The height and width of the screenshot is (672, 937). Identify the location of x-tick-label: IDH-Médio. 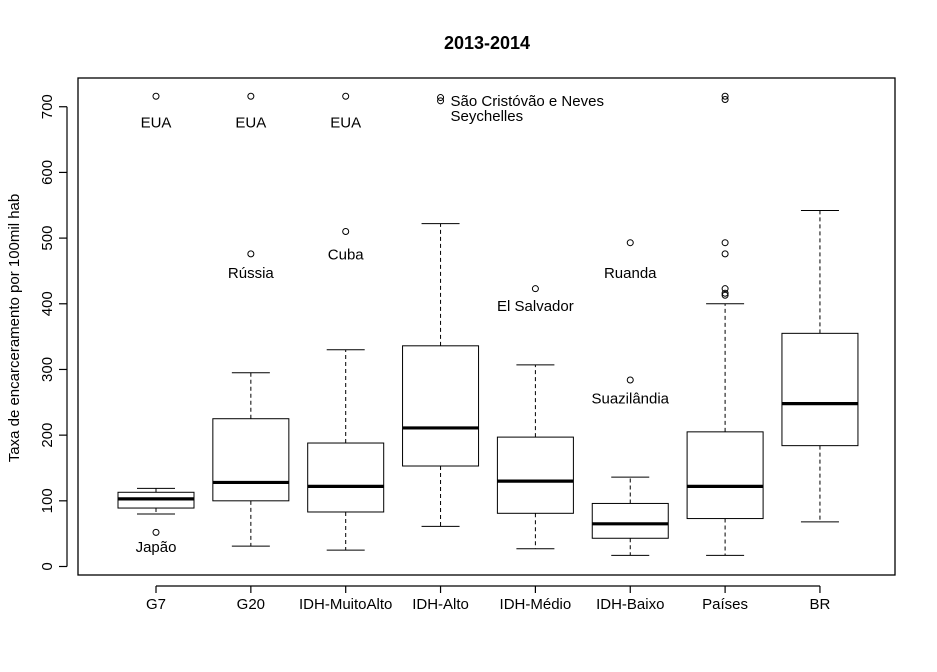
(536, 604).